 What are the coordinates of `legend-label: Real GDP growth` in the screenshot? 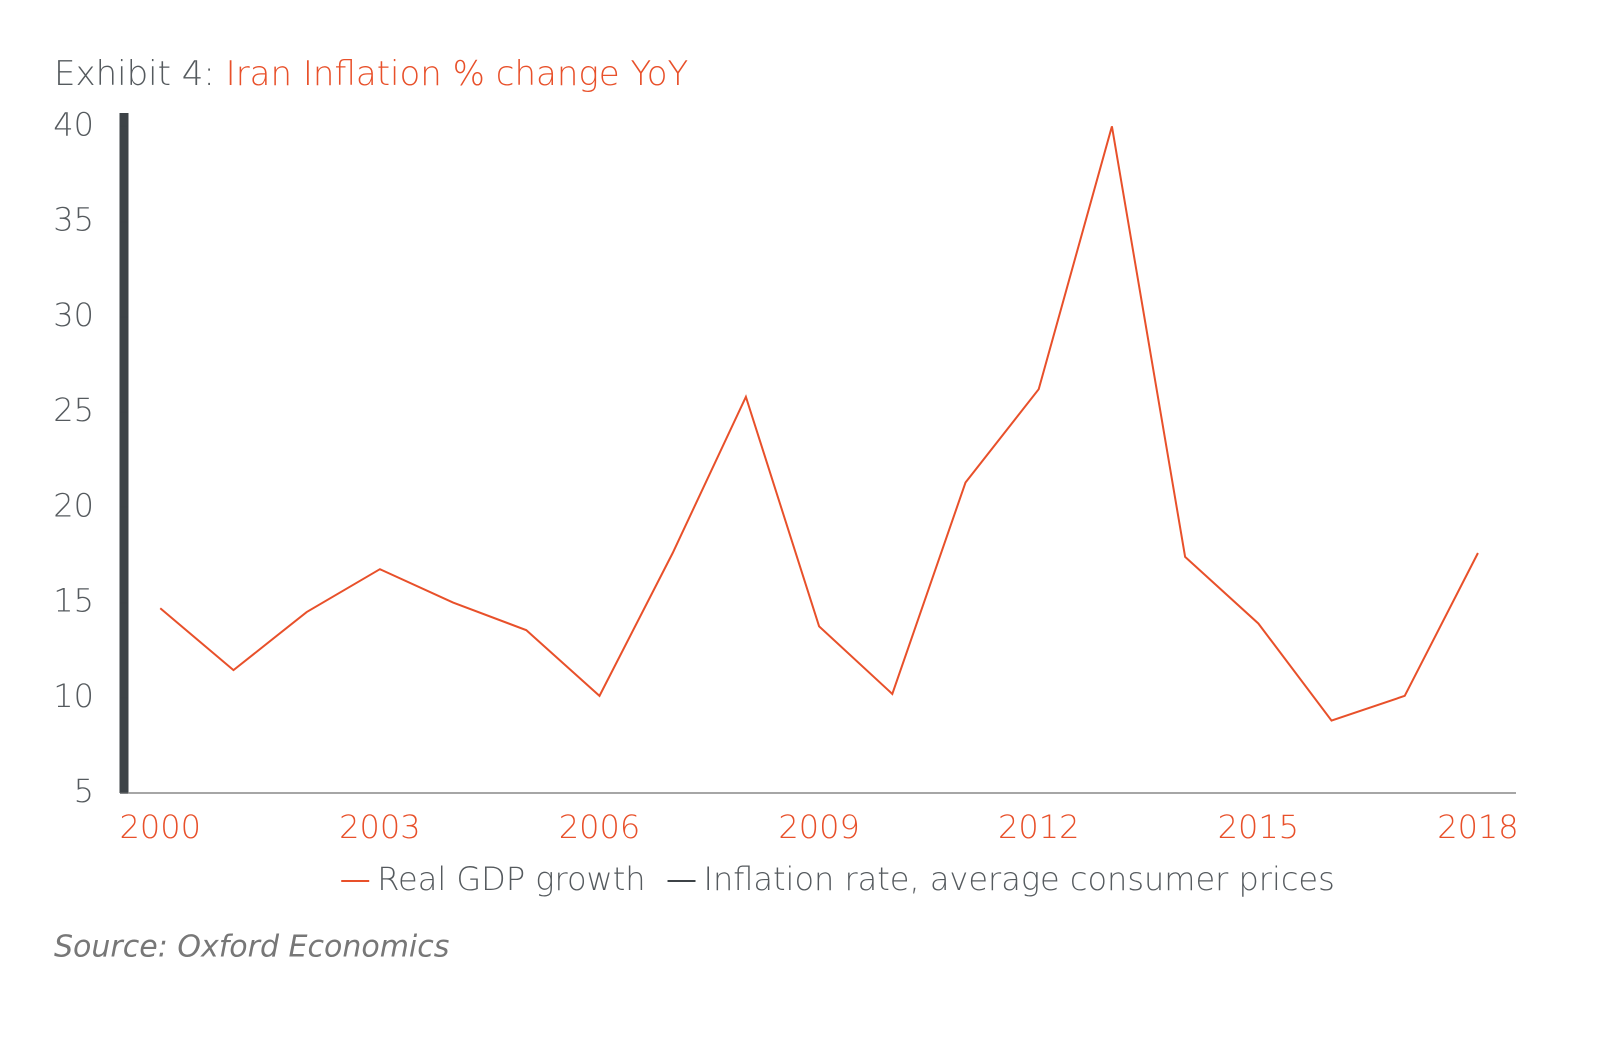 It's located at (511, 879).